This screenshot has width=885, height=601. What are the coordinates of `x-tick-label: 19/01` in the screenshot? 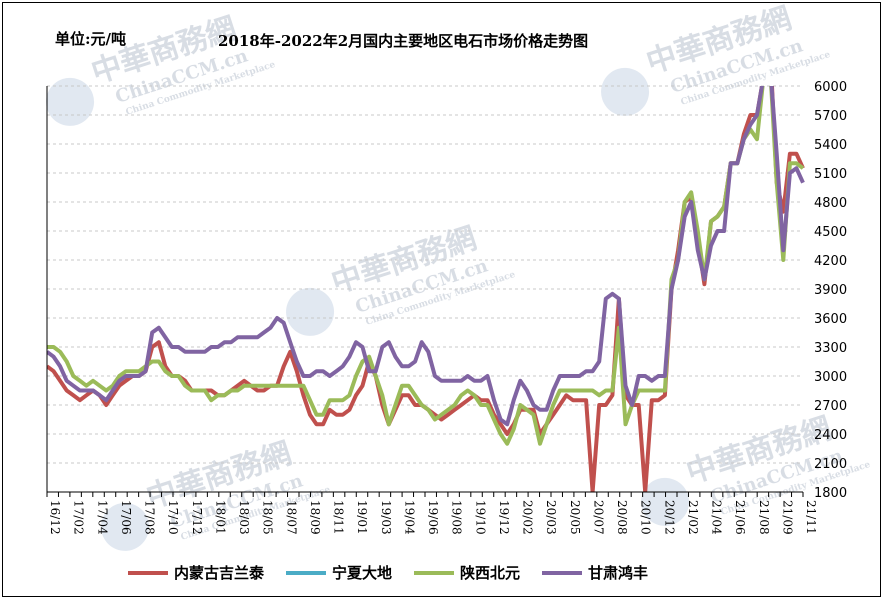 It's located at (362, 517).